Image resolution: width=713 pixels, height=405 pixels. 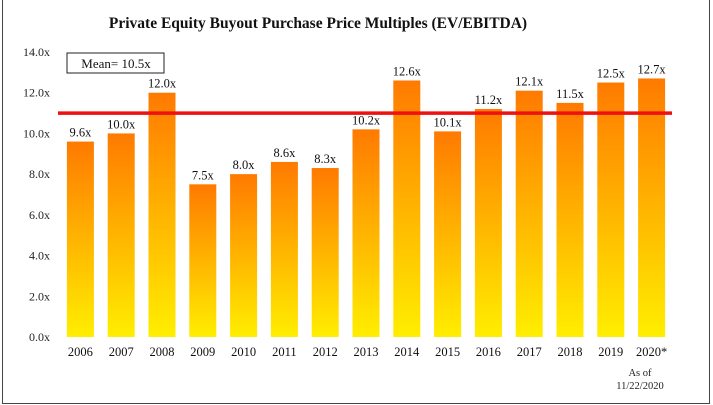 I want to click on y-tick-label: 6.0x, so click(x=39, y=215).